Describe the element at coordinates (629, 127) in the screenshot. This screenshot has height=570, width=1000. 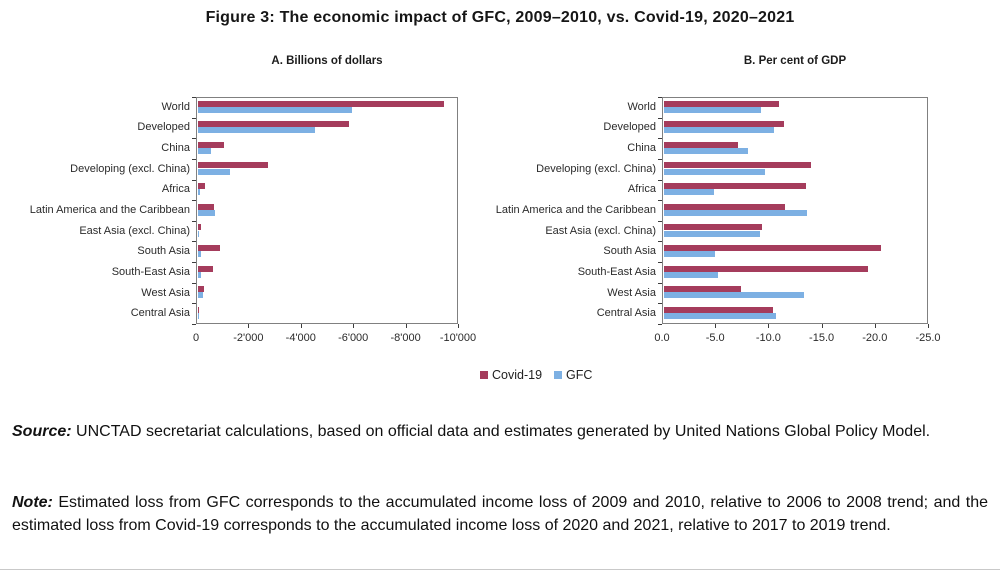
I see `panel-b-category-label-developed: Developed` at that location.